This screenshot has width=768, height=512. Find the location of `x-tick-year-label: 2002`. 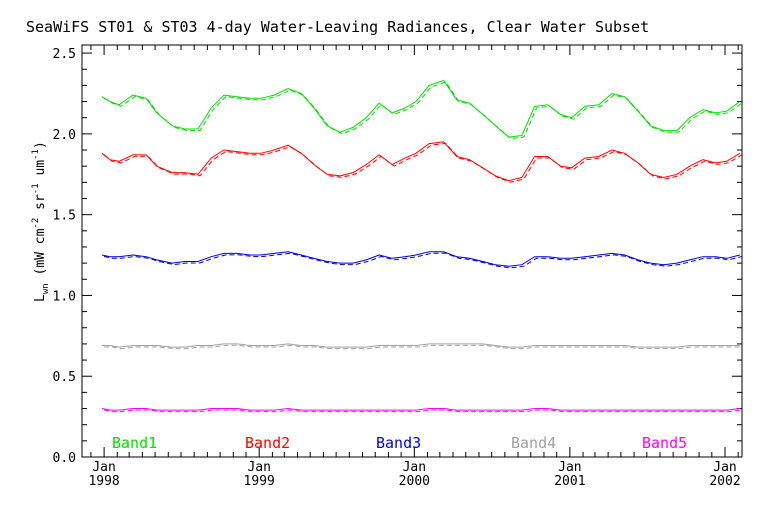

x-tick-year-label: 2002 is located at coordinates (724, 481).